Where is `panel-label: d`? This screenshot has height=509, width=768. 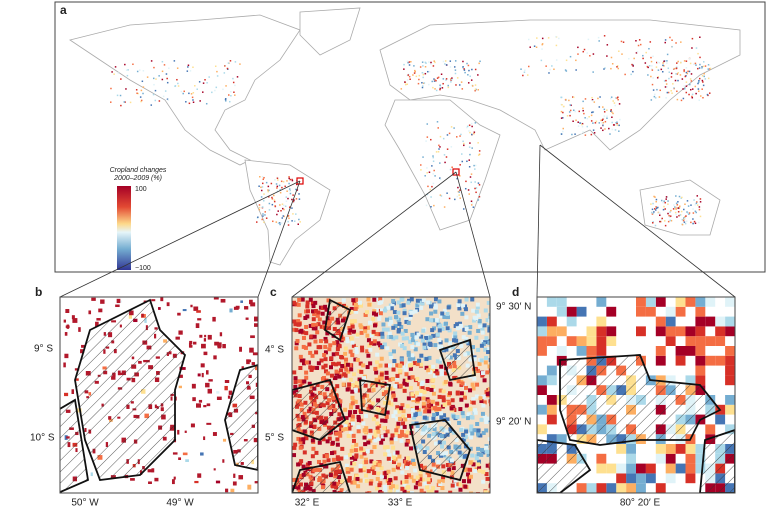
panel-label: d is located at coordinates (515, 292).